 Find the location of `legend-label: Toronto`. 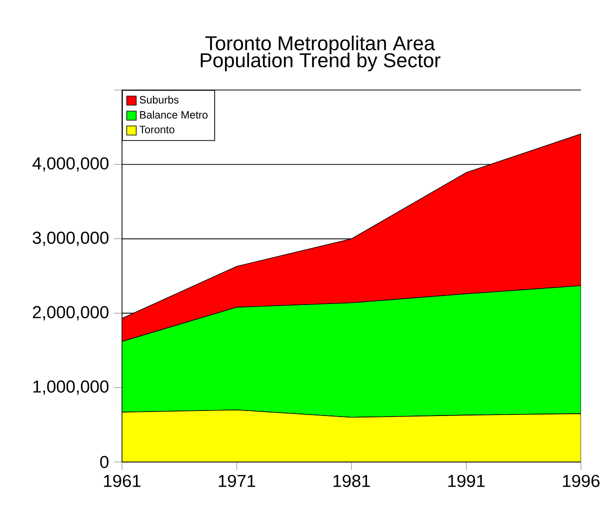

legend-label: Toronto is located at coordinates (156, 130).